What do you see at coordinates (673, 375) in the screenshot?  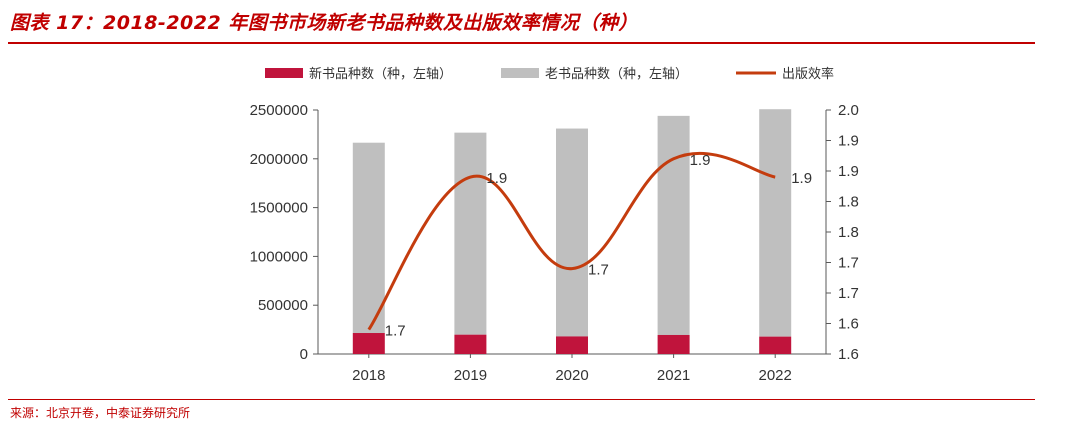 I see `x-tick-label: 2021` at bounding box center [673, 375].